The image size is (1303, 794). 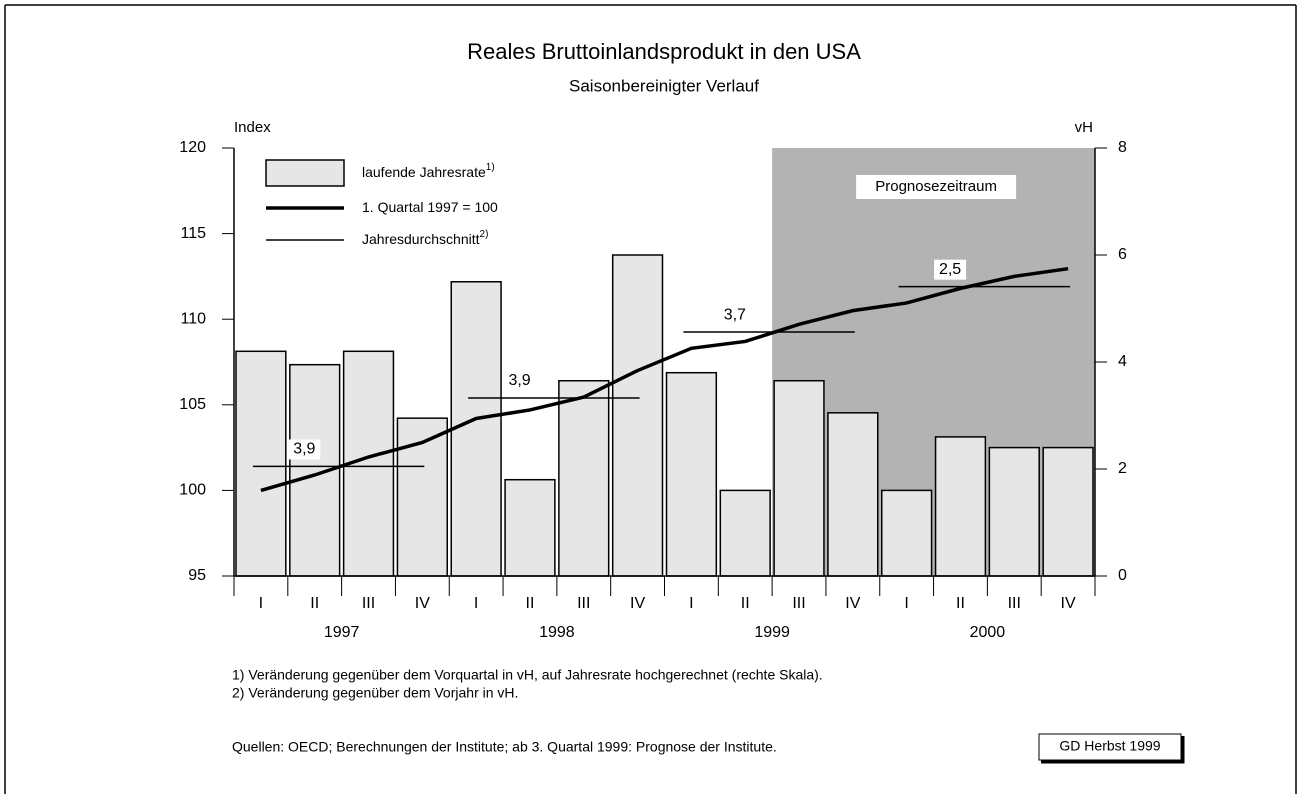 I want to click on x-group-label: 1997, so click(x=342, y=632).